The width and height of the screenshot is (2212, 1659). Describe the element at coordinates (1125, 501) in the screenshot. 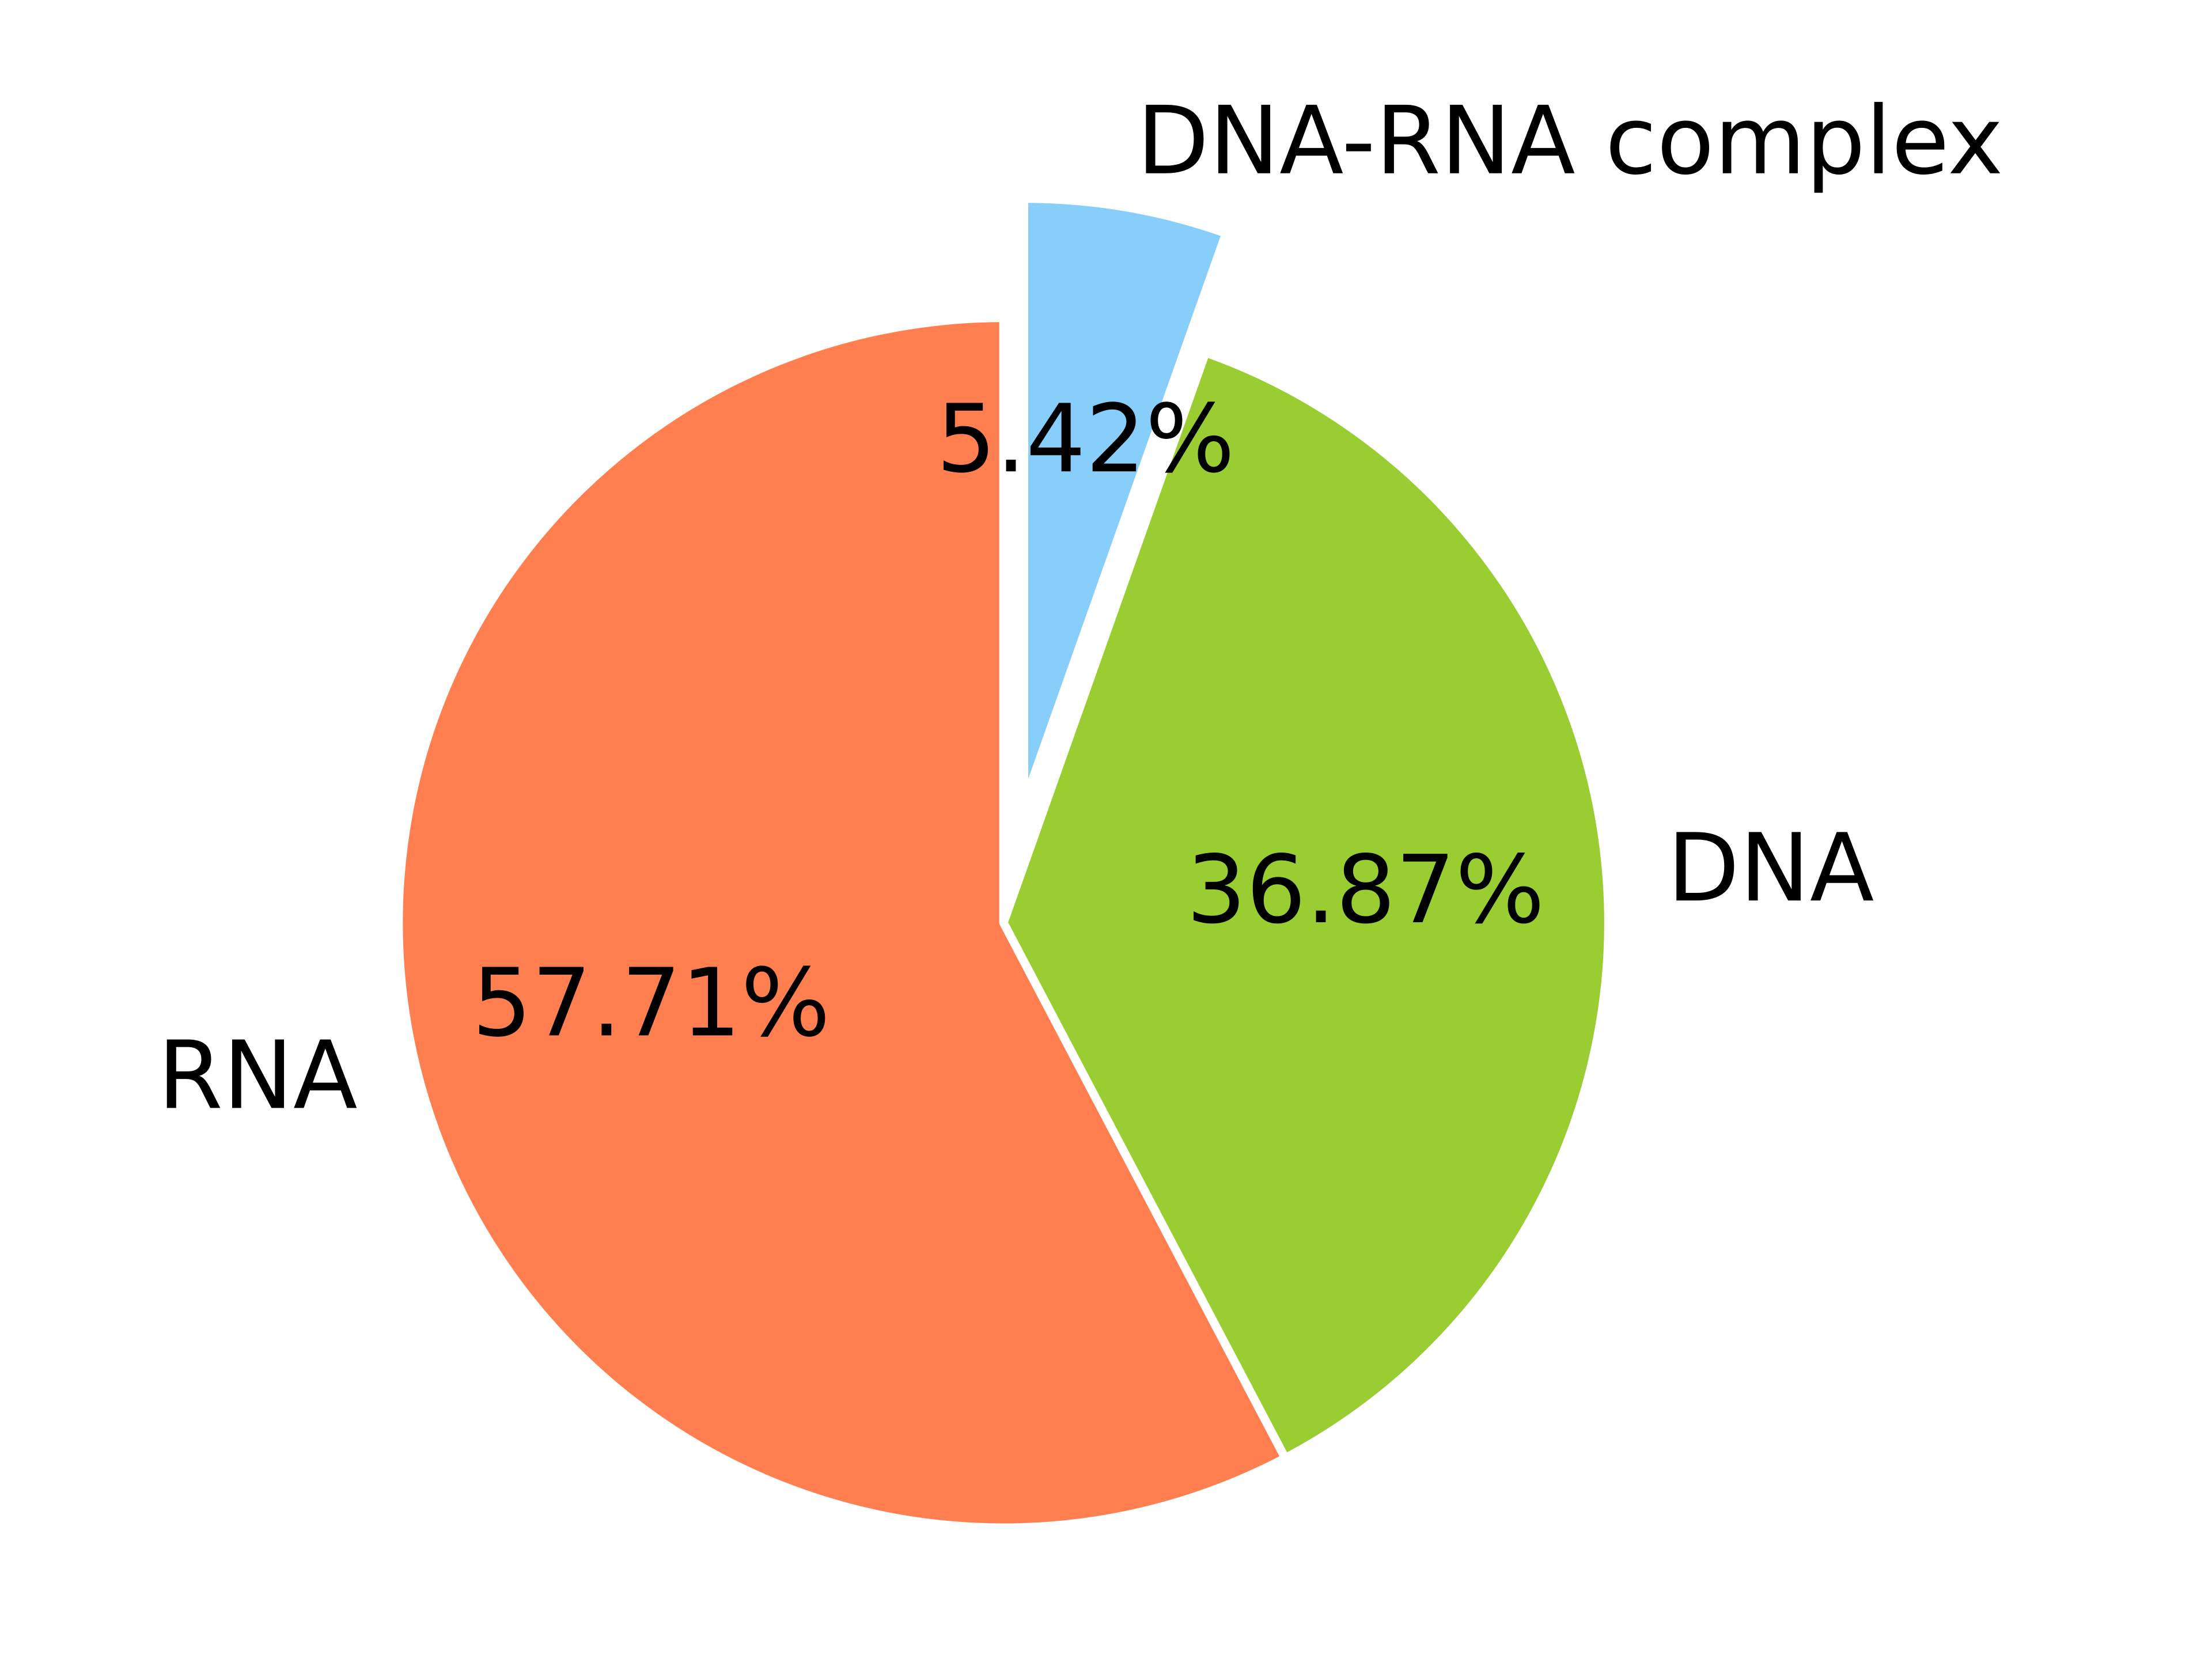

I see `pie-slice` at that location.